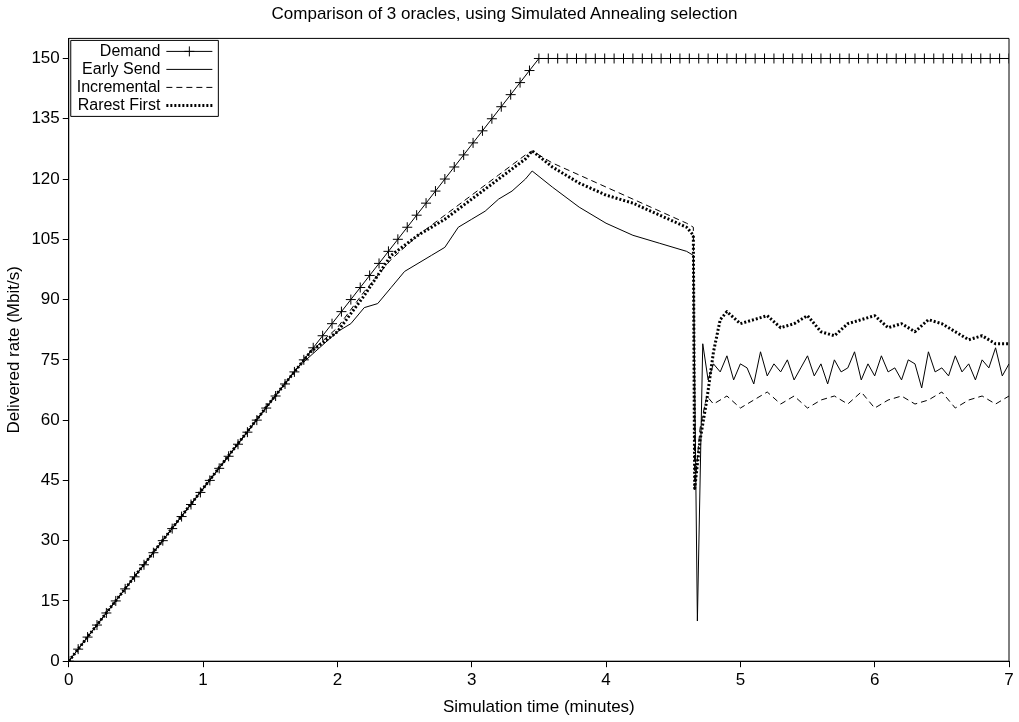 The width and height of the screenshot is (1019, 722). I want to click on chart-title: Comparison of 3 oracles, using Simulated Annealing selection, so click(504, 13).